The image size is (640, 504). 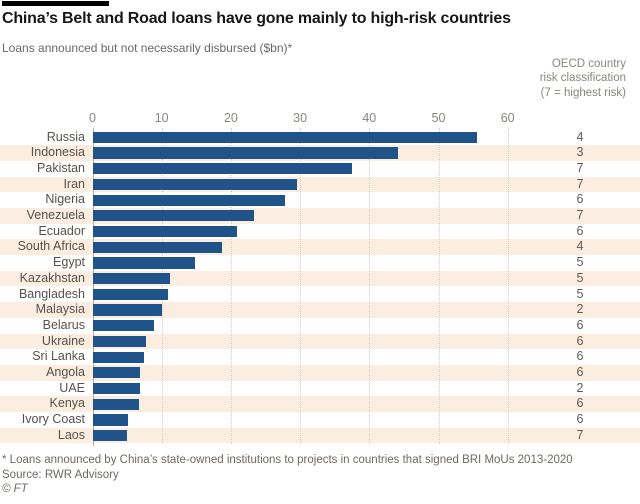 What do you see at coordinates (52, 277) in the screenshot?
I see `country-label: Kazakhstan` at bounding box center [52, 277].